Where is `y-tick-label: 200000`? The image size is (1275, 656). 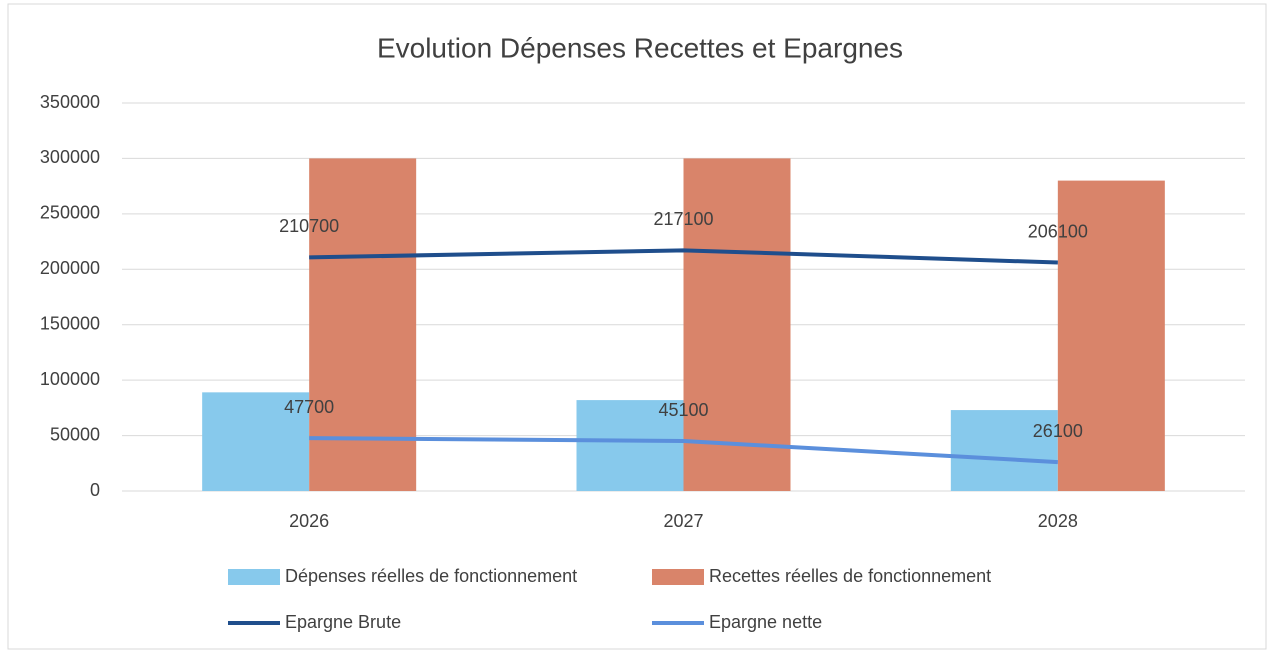
y-tick-label: 200000 is located at coordinates (70, 268).